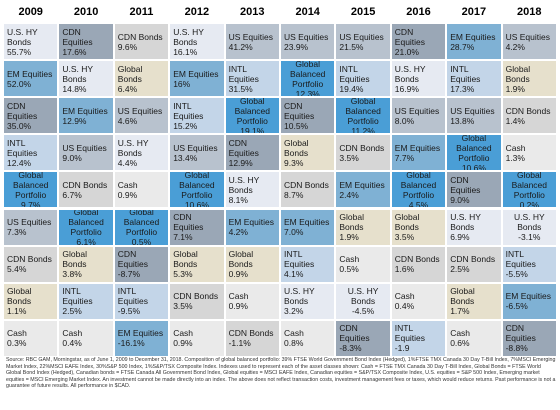 Image resolution: width=560 pixels, height=410 pixels. I want to click on return-value: 1.9%, so click(515, 88).